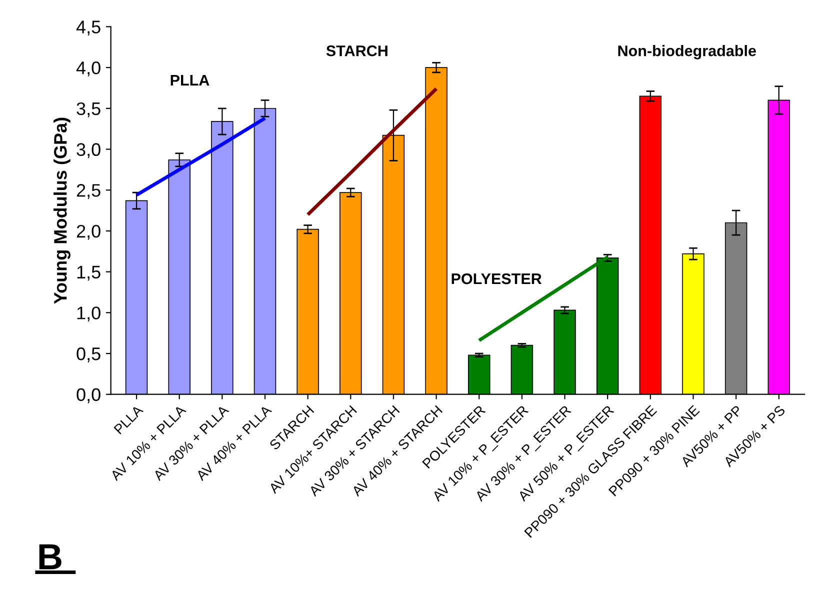  I want to click on y-axis-title: Young Modulus (GPa), so click(62, 211).